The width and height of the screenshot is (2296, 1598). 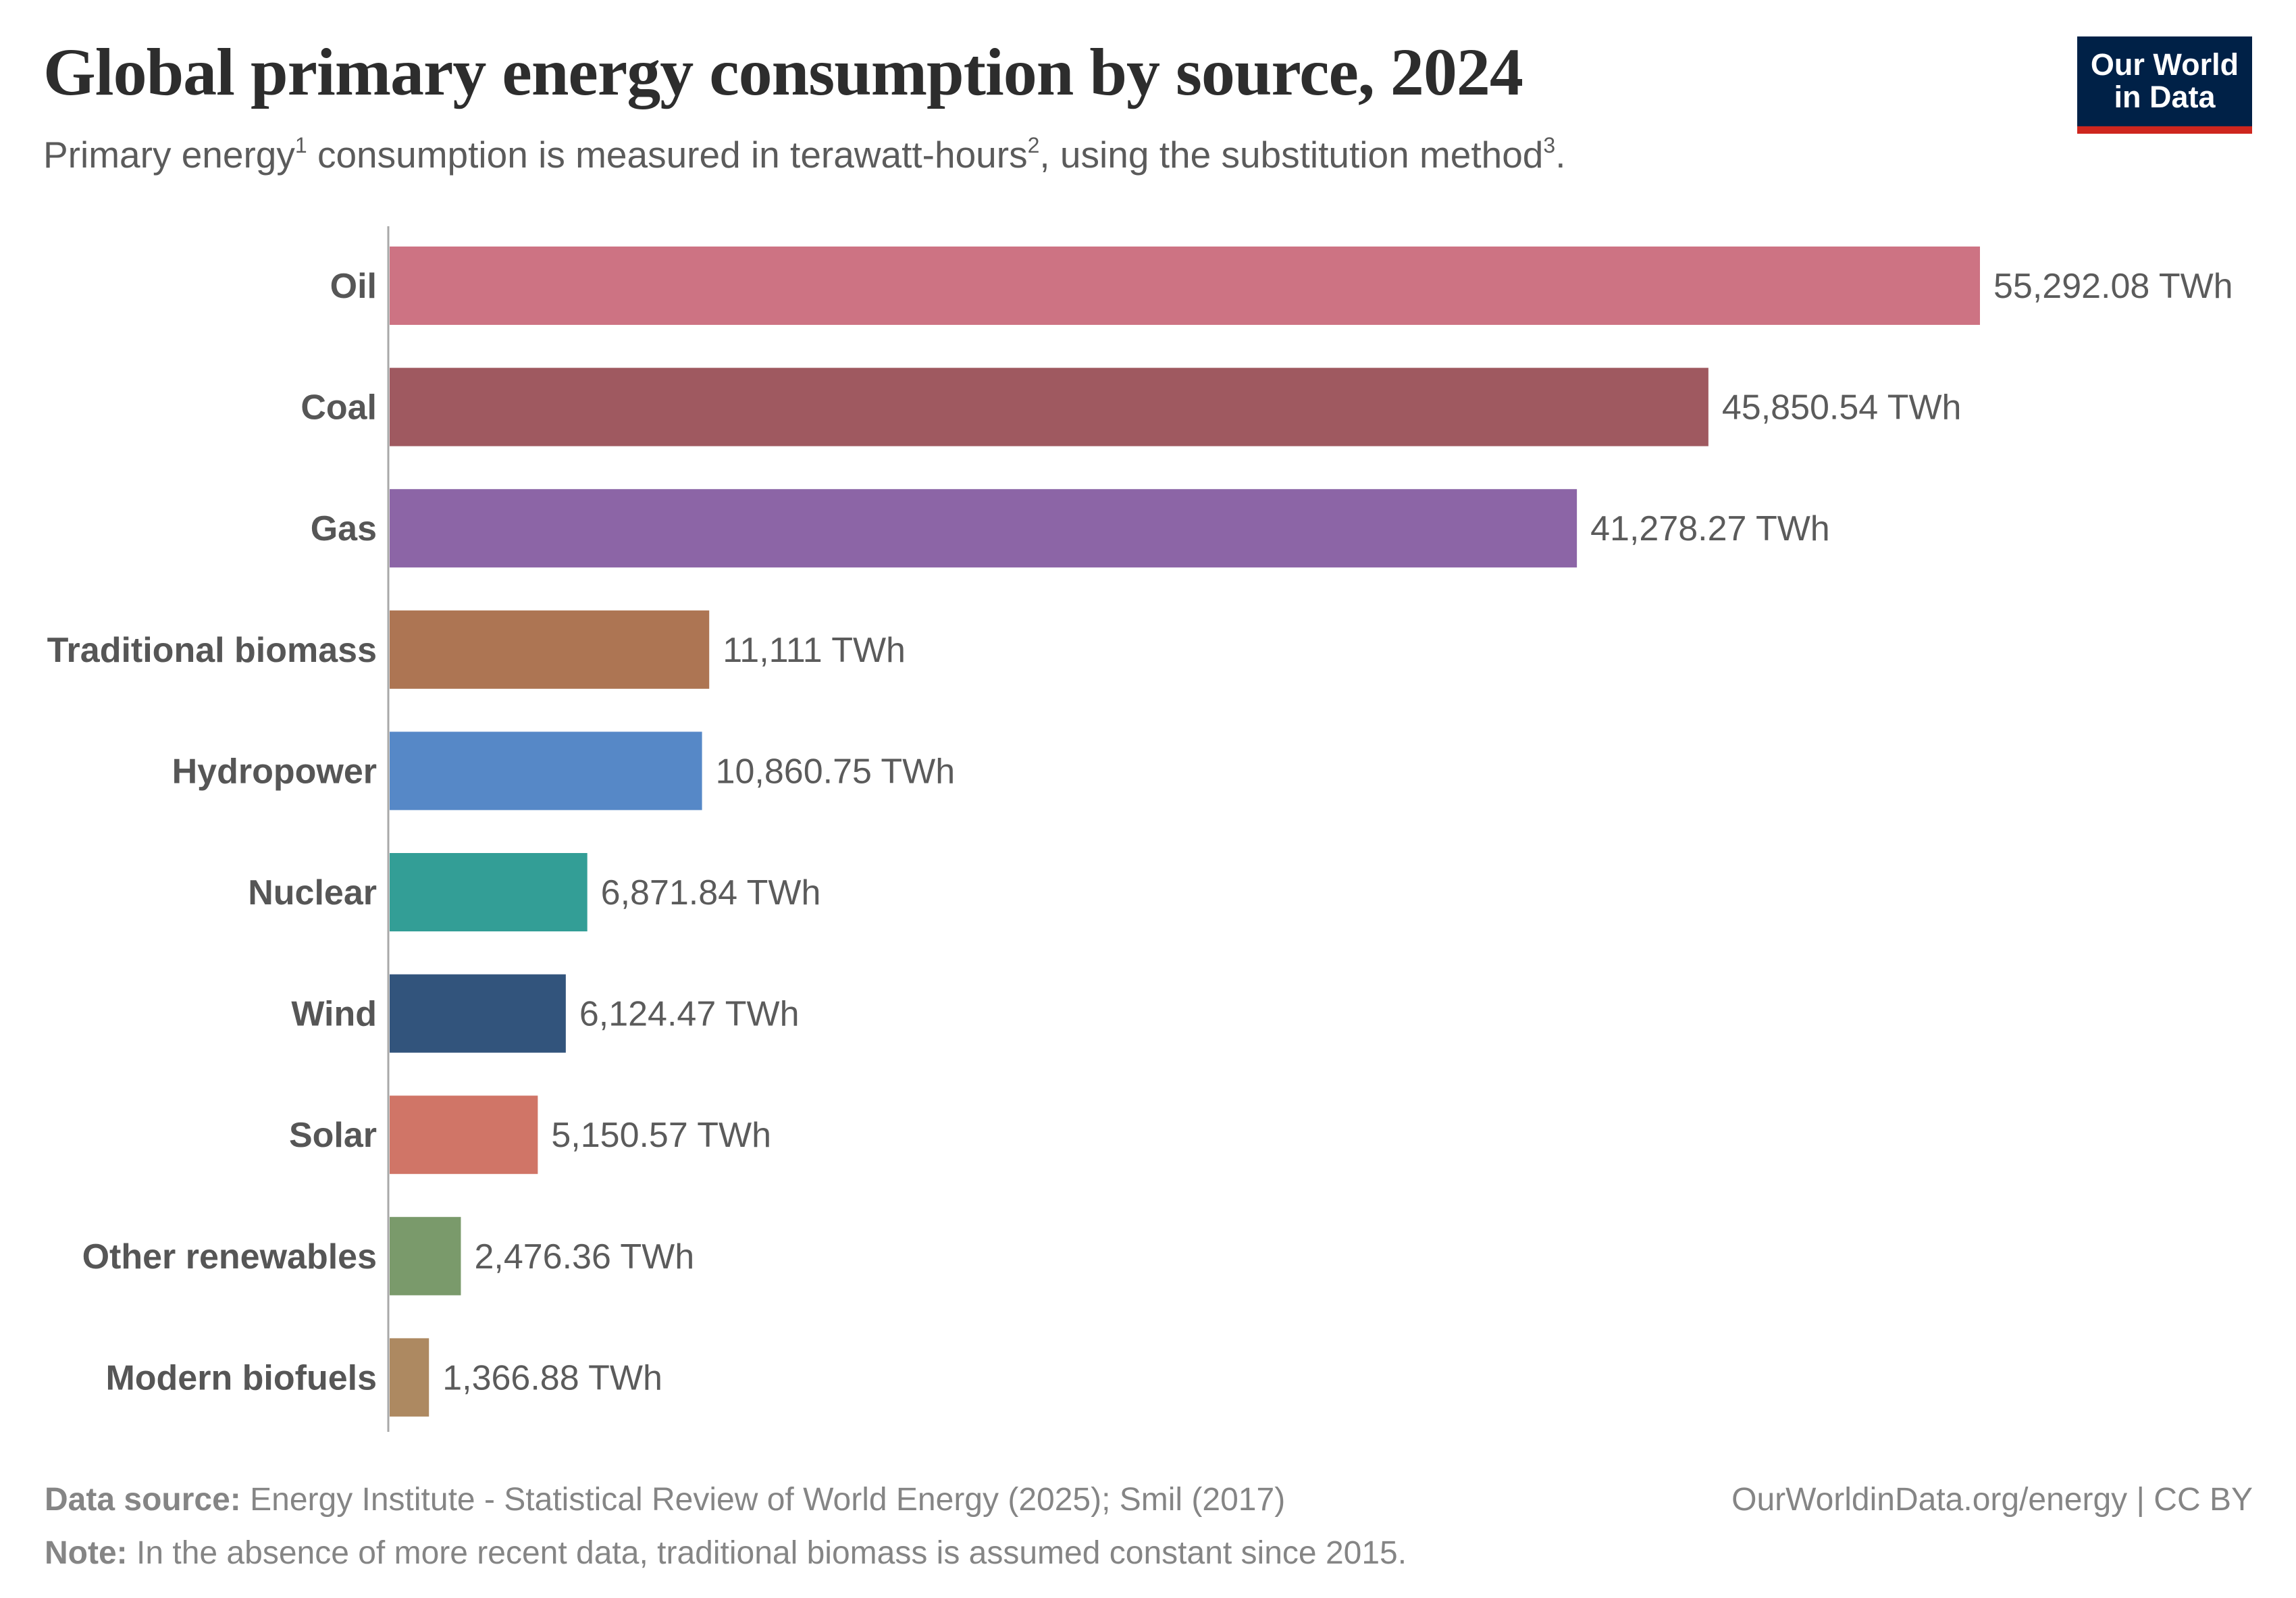 I want to click on logo-line-2: in Data, so click(x=2165, y=97).